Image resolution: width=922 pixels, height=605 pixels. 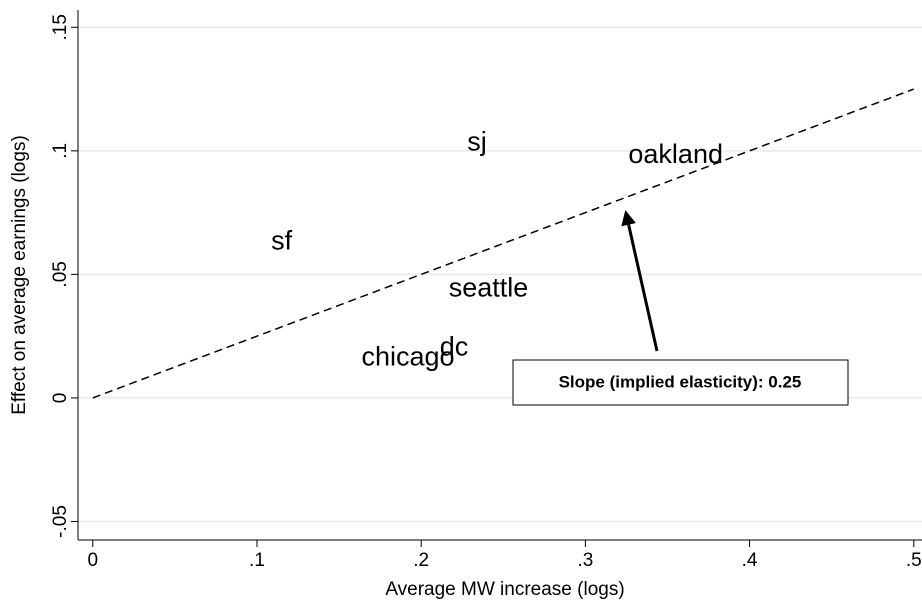 What do you see at coordinates (477, 142) in the screenshot?
I see `point-label: sj` at bounding box center [477, 142].